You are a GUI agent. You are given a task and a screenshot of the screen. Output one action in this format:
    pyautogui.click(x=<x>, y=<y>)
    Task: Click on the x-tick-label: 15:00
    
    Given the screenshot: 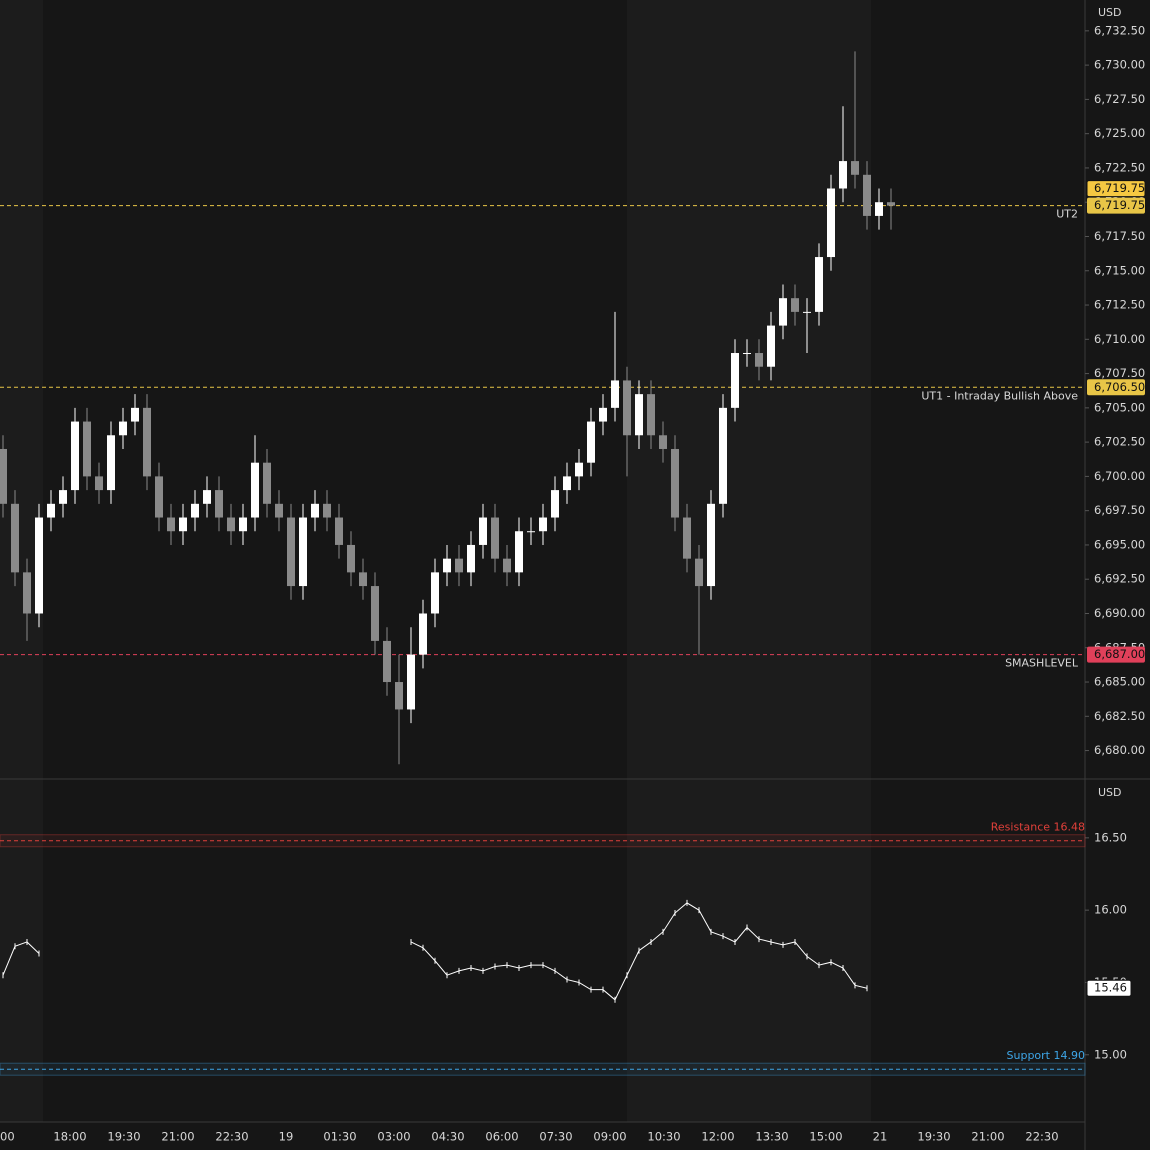 What is the action you would take?
    pyautogui.click(x=825, y=1137)
    